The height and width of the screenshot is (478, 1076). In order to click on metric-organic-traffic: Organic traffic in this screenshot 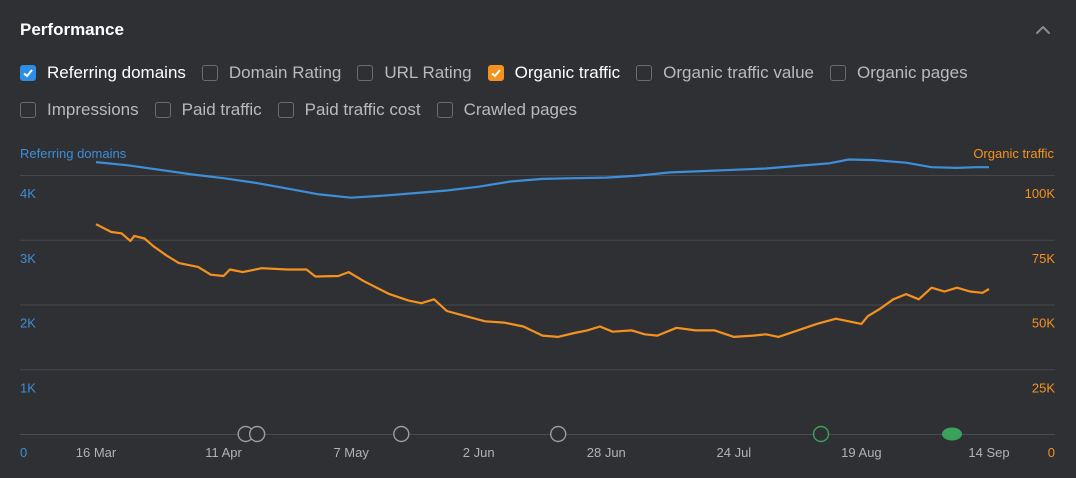, I will do `click(554, 73)`.